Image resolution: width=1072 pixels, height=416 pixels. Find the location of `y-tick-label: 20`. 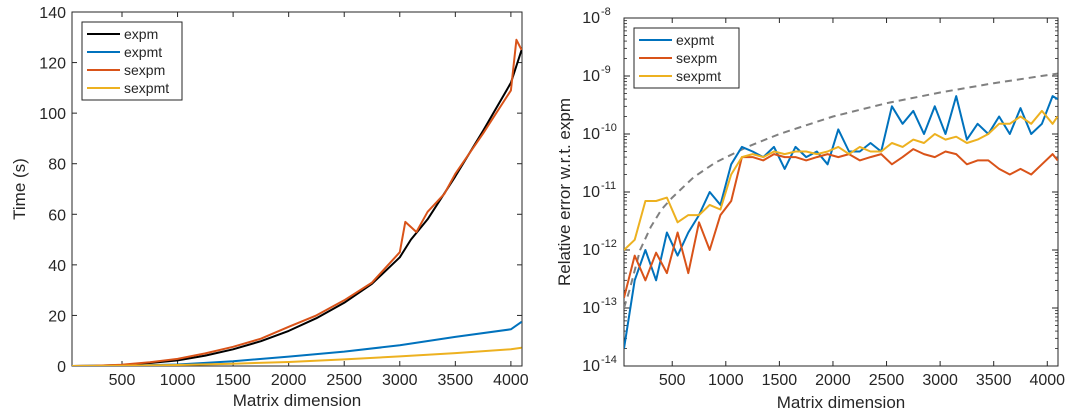

y-tick-label: 20 is located at coordinates (57, 316).